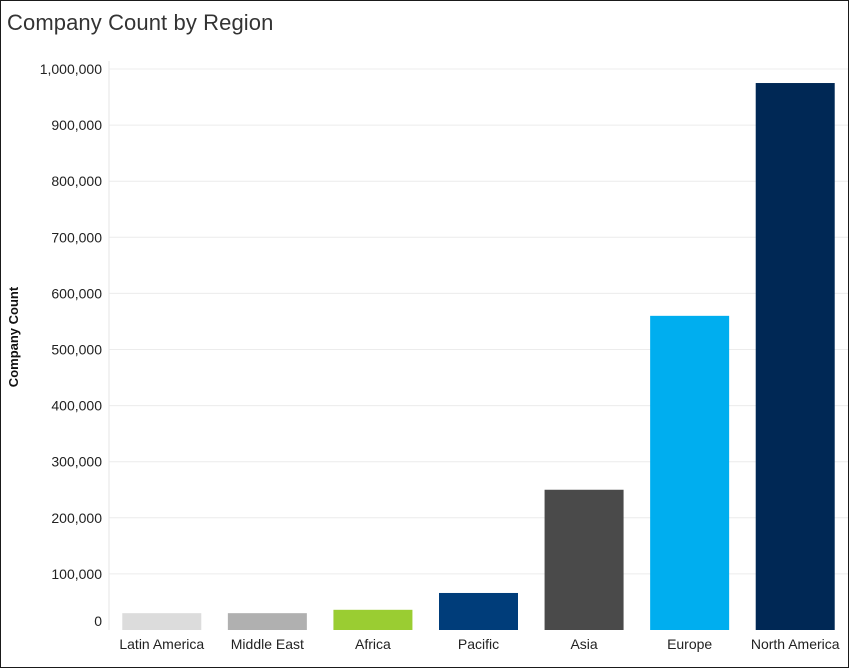  Describe the element at coordinates (584, 559) in the screenshot. I see `bar-asia` at that location.